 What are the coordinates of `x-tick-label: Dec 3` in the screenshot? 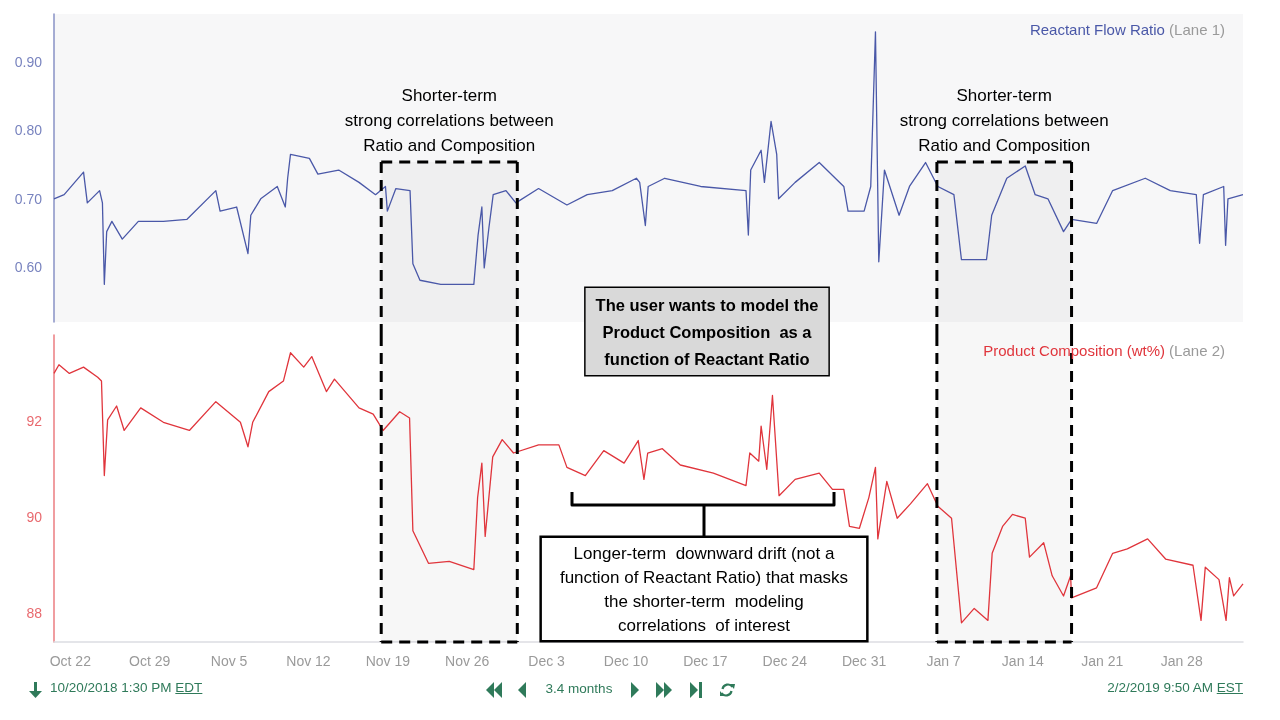 It's located at (547, 661).